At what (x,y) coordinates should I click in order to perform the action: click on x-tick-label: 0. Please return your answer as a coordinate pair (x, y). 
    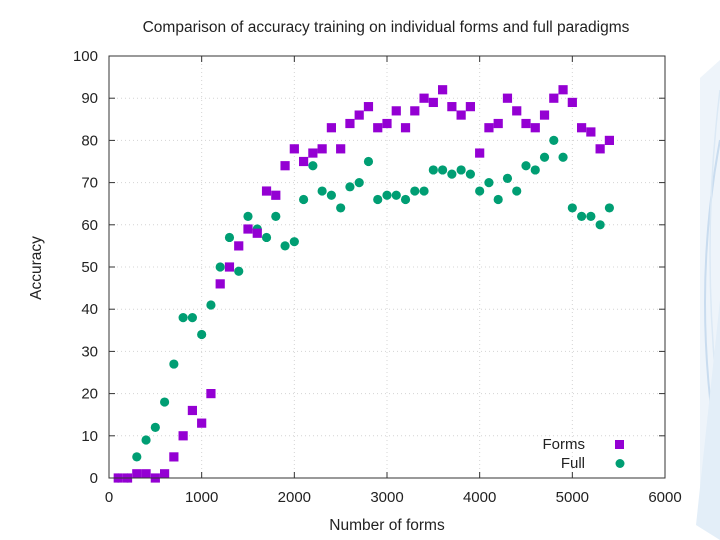
    Looking at the image, I should click on (109, 497).